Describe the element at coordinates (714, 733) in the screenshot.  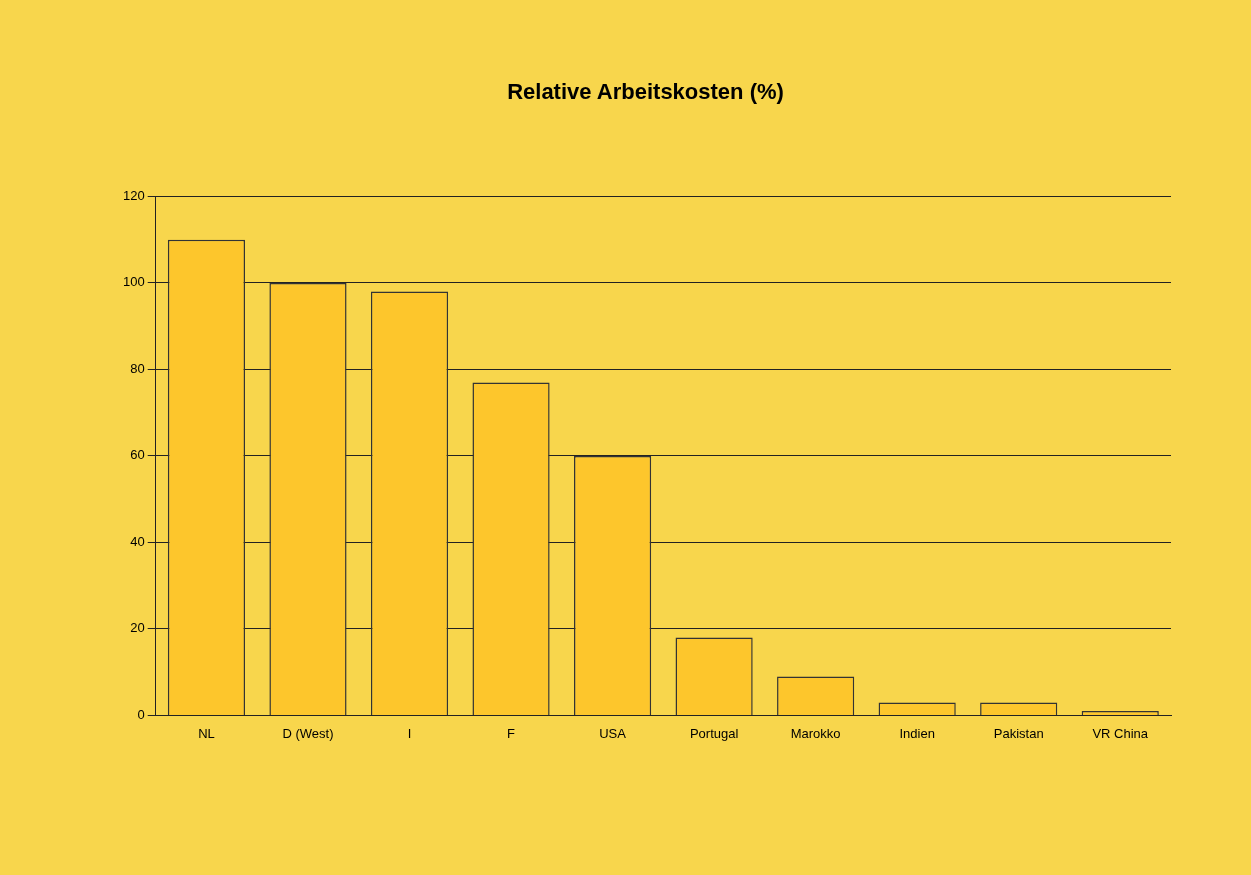
I see `x-tick-label: Portugal` at that location.